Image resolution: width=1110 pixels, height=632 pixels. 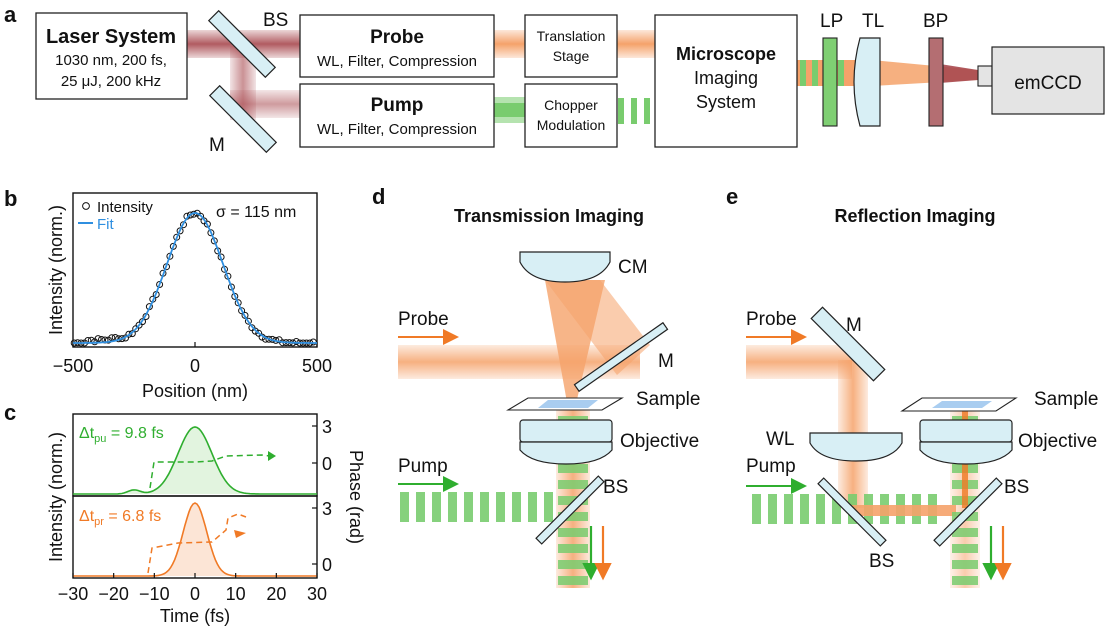 What do you see at coordinates (327, 509) in the screenshot?
I see `c-phase-tick-bot-3: 3` at bounding box center [327, 509].